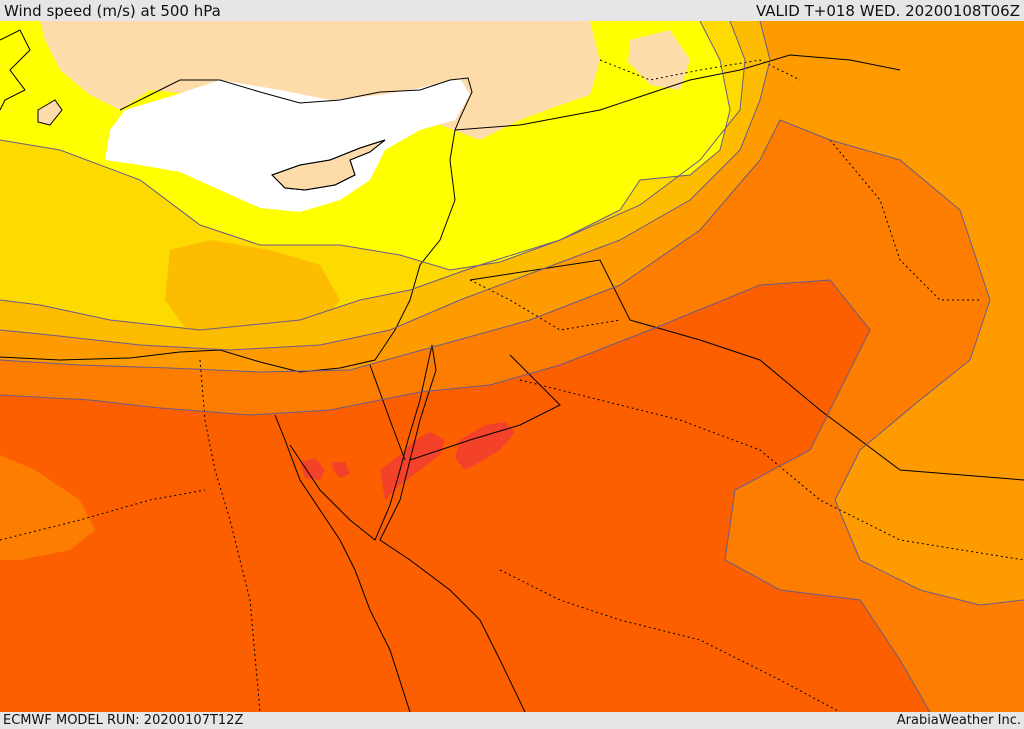 The width and height of the screenshot is (1024, 729). What do you see at coordinates (123, 720) in the screenshot?
I see `model-run: ECMWF MODEL RUN: 20200107T12Z` at bounding box center [123, 720].